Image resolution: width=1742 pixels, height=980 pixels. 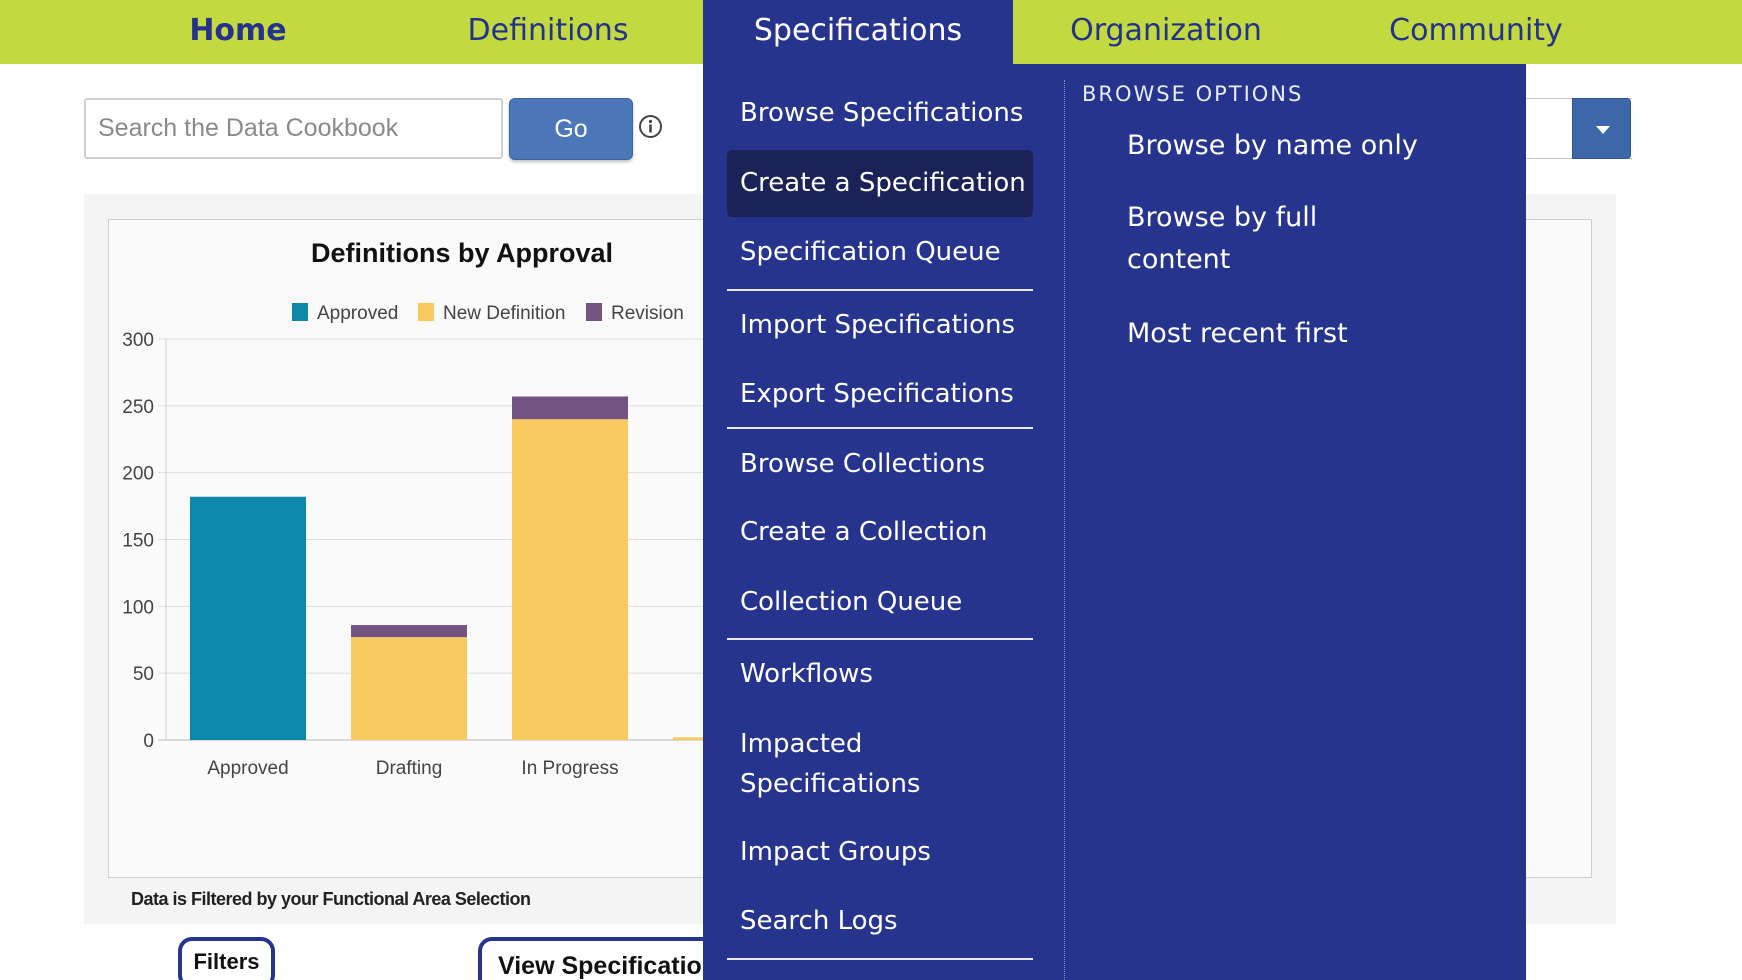 I want to click on caret-down-icon, so click(x=1603, y=130).